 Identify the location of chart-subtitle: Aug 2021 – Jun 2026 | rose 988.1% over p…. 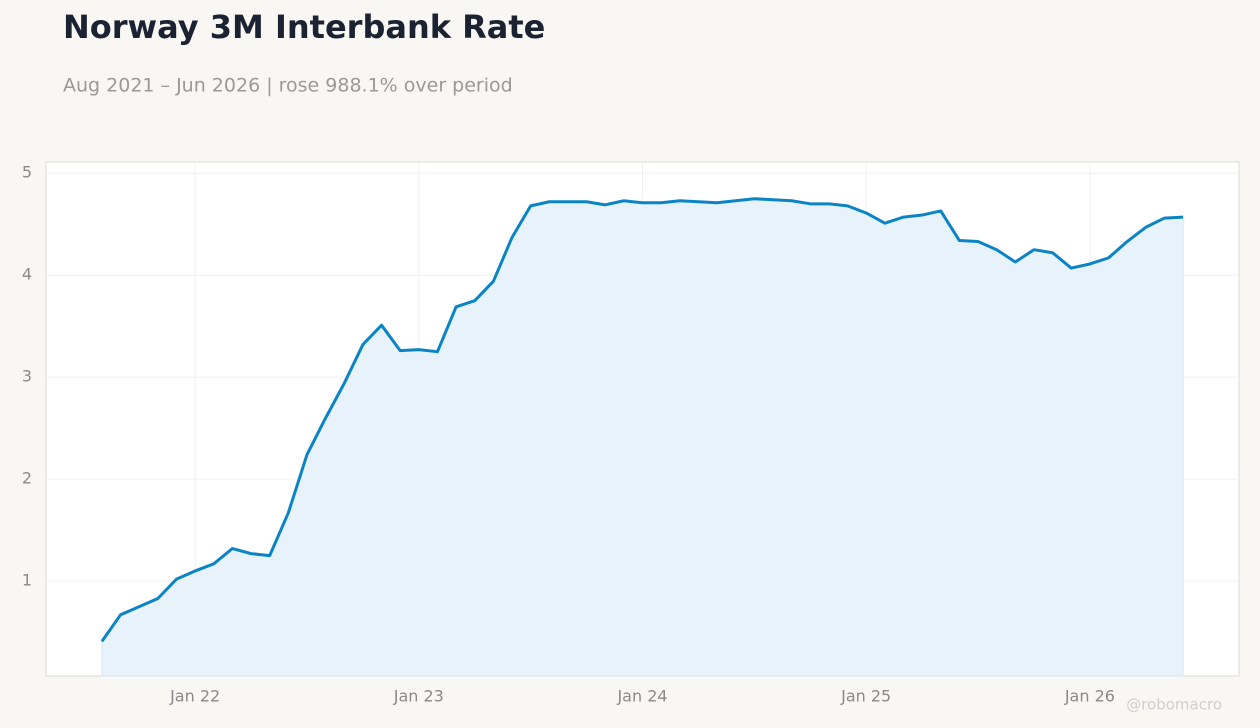
(288, 86).